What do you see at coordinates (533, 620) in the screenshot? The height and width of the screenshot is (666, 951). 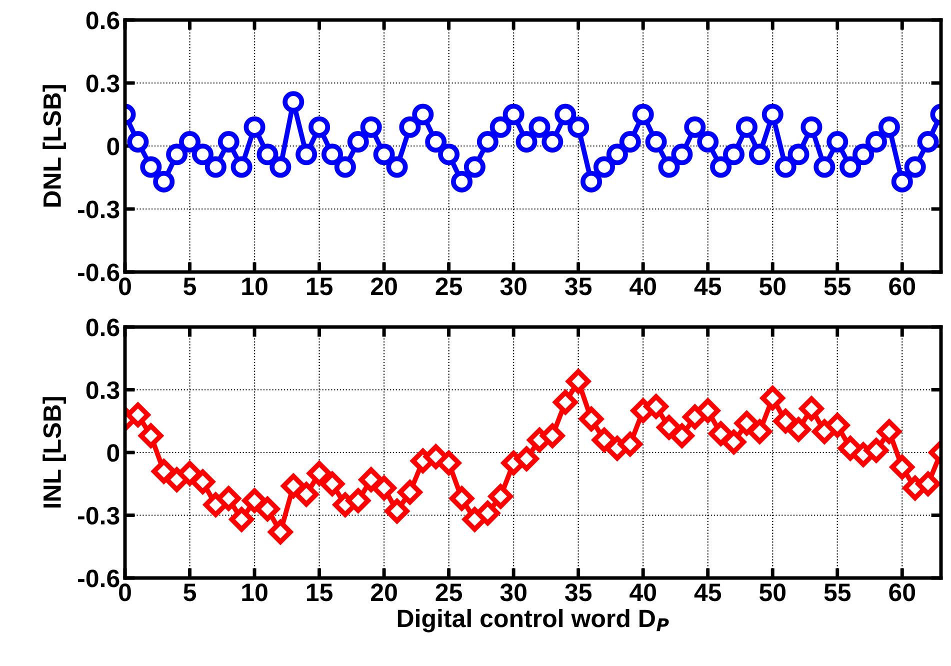 I see `x-axis-title: Digital control word D$_{P}$` at bounding box center [533, 620].